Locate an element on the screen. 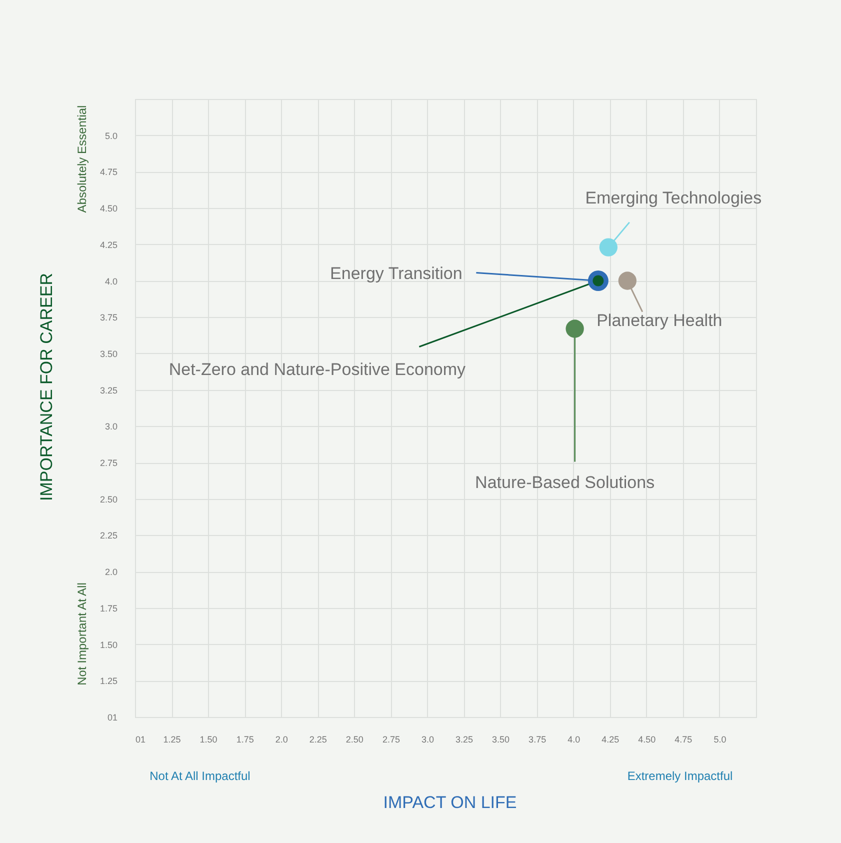 The width and height of the screenshot is (841, 843). text: Not Important At All is located at coordinates (82, 634).